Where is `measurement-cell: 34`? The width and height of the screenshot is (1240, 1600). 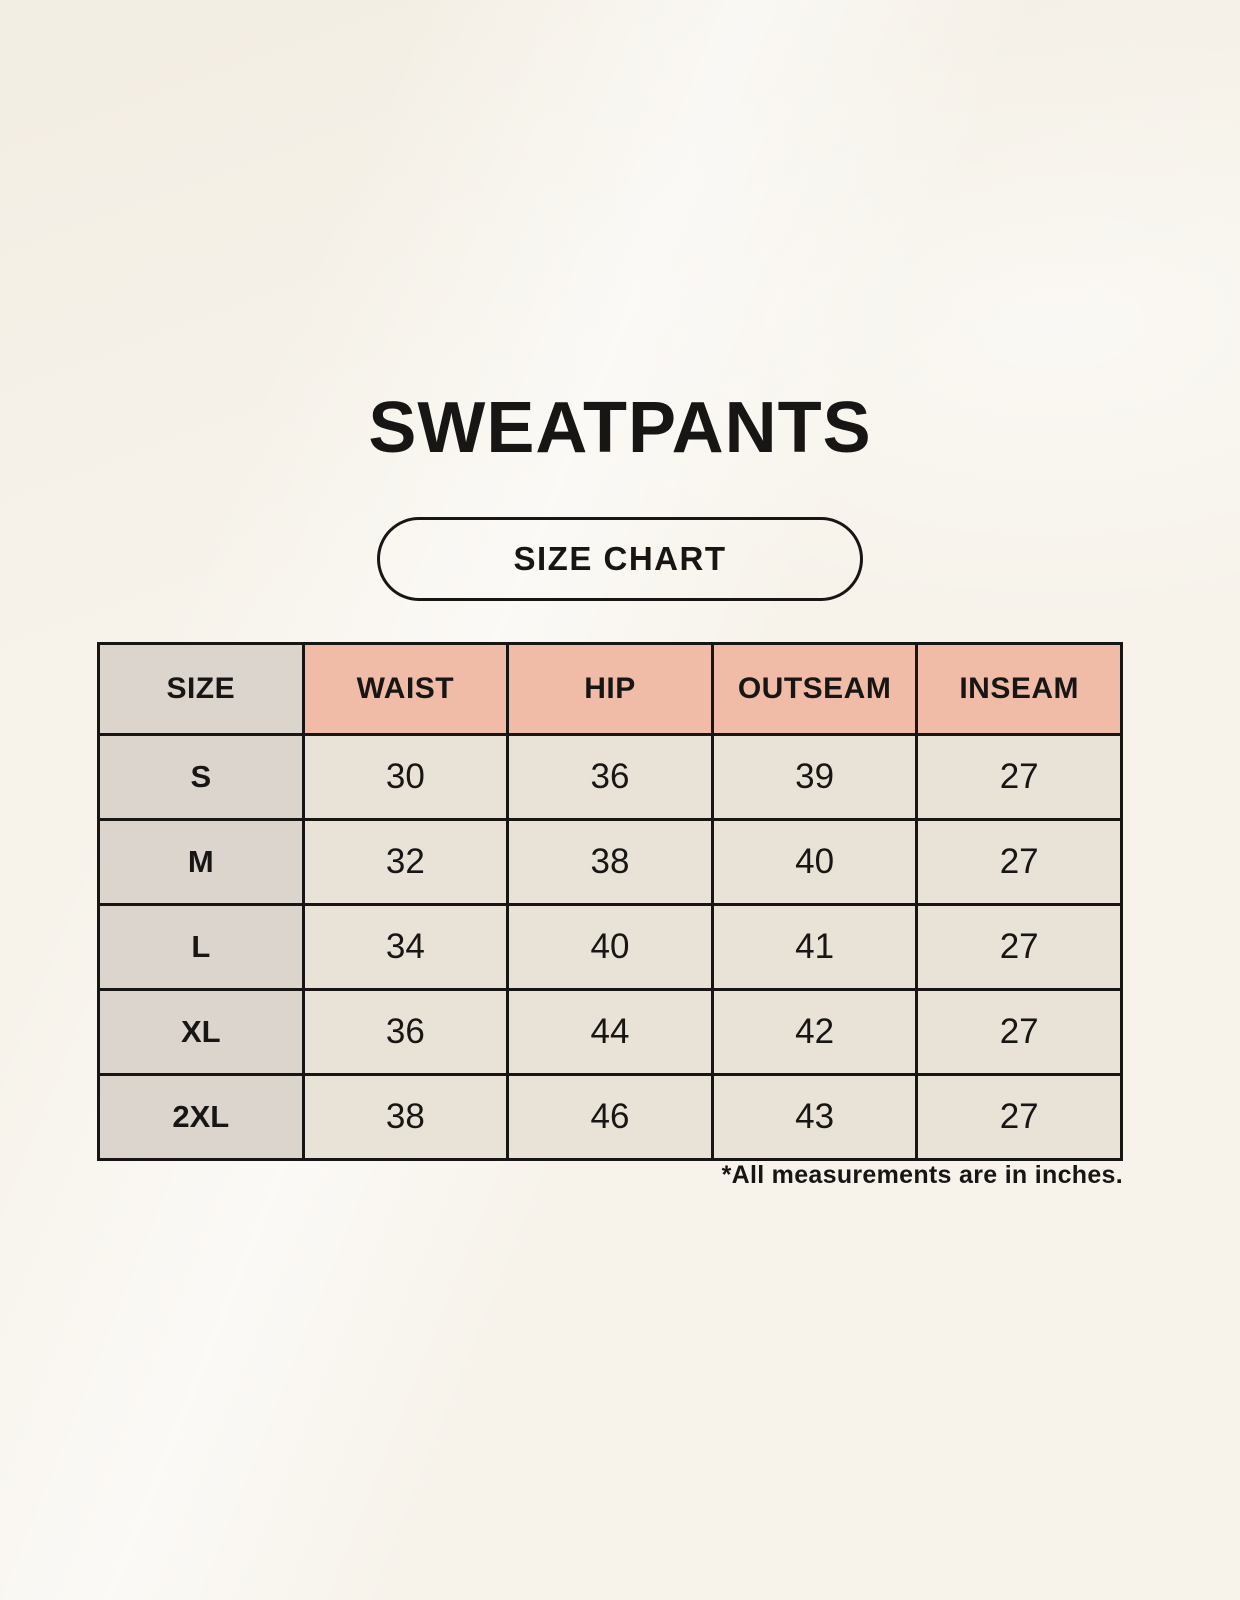 measurement-cell: 34 is located at coordinates (405, 947).